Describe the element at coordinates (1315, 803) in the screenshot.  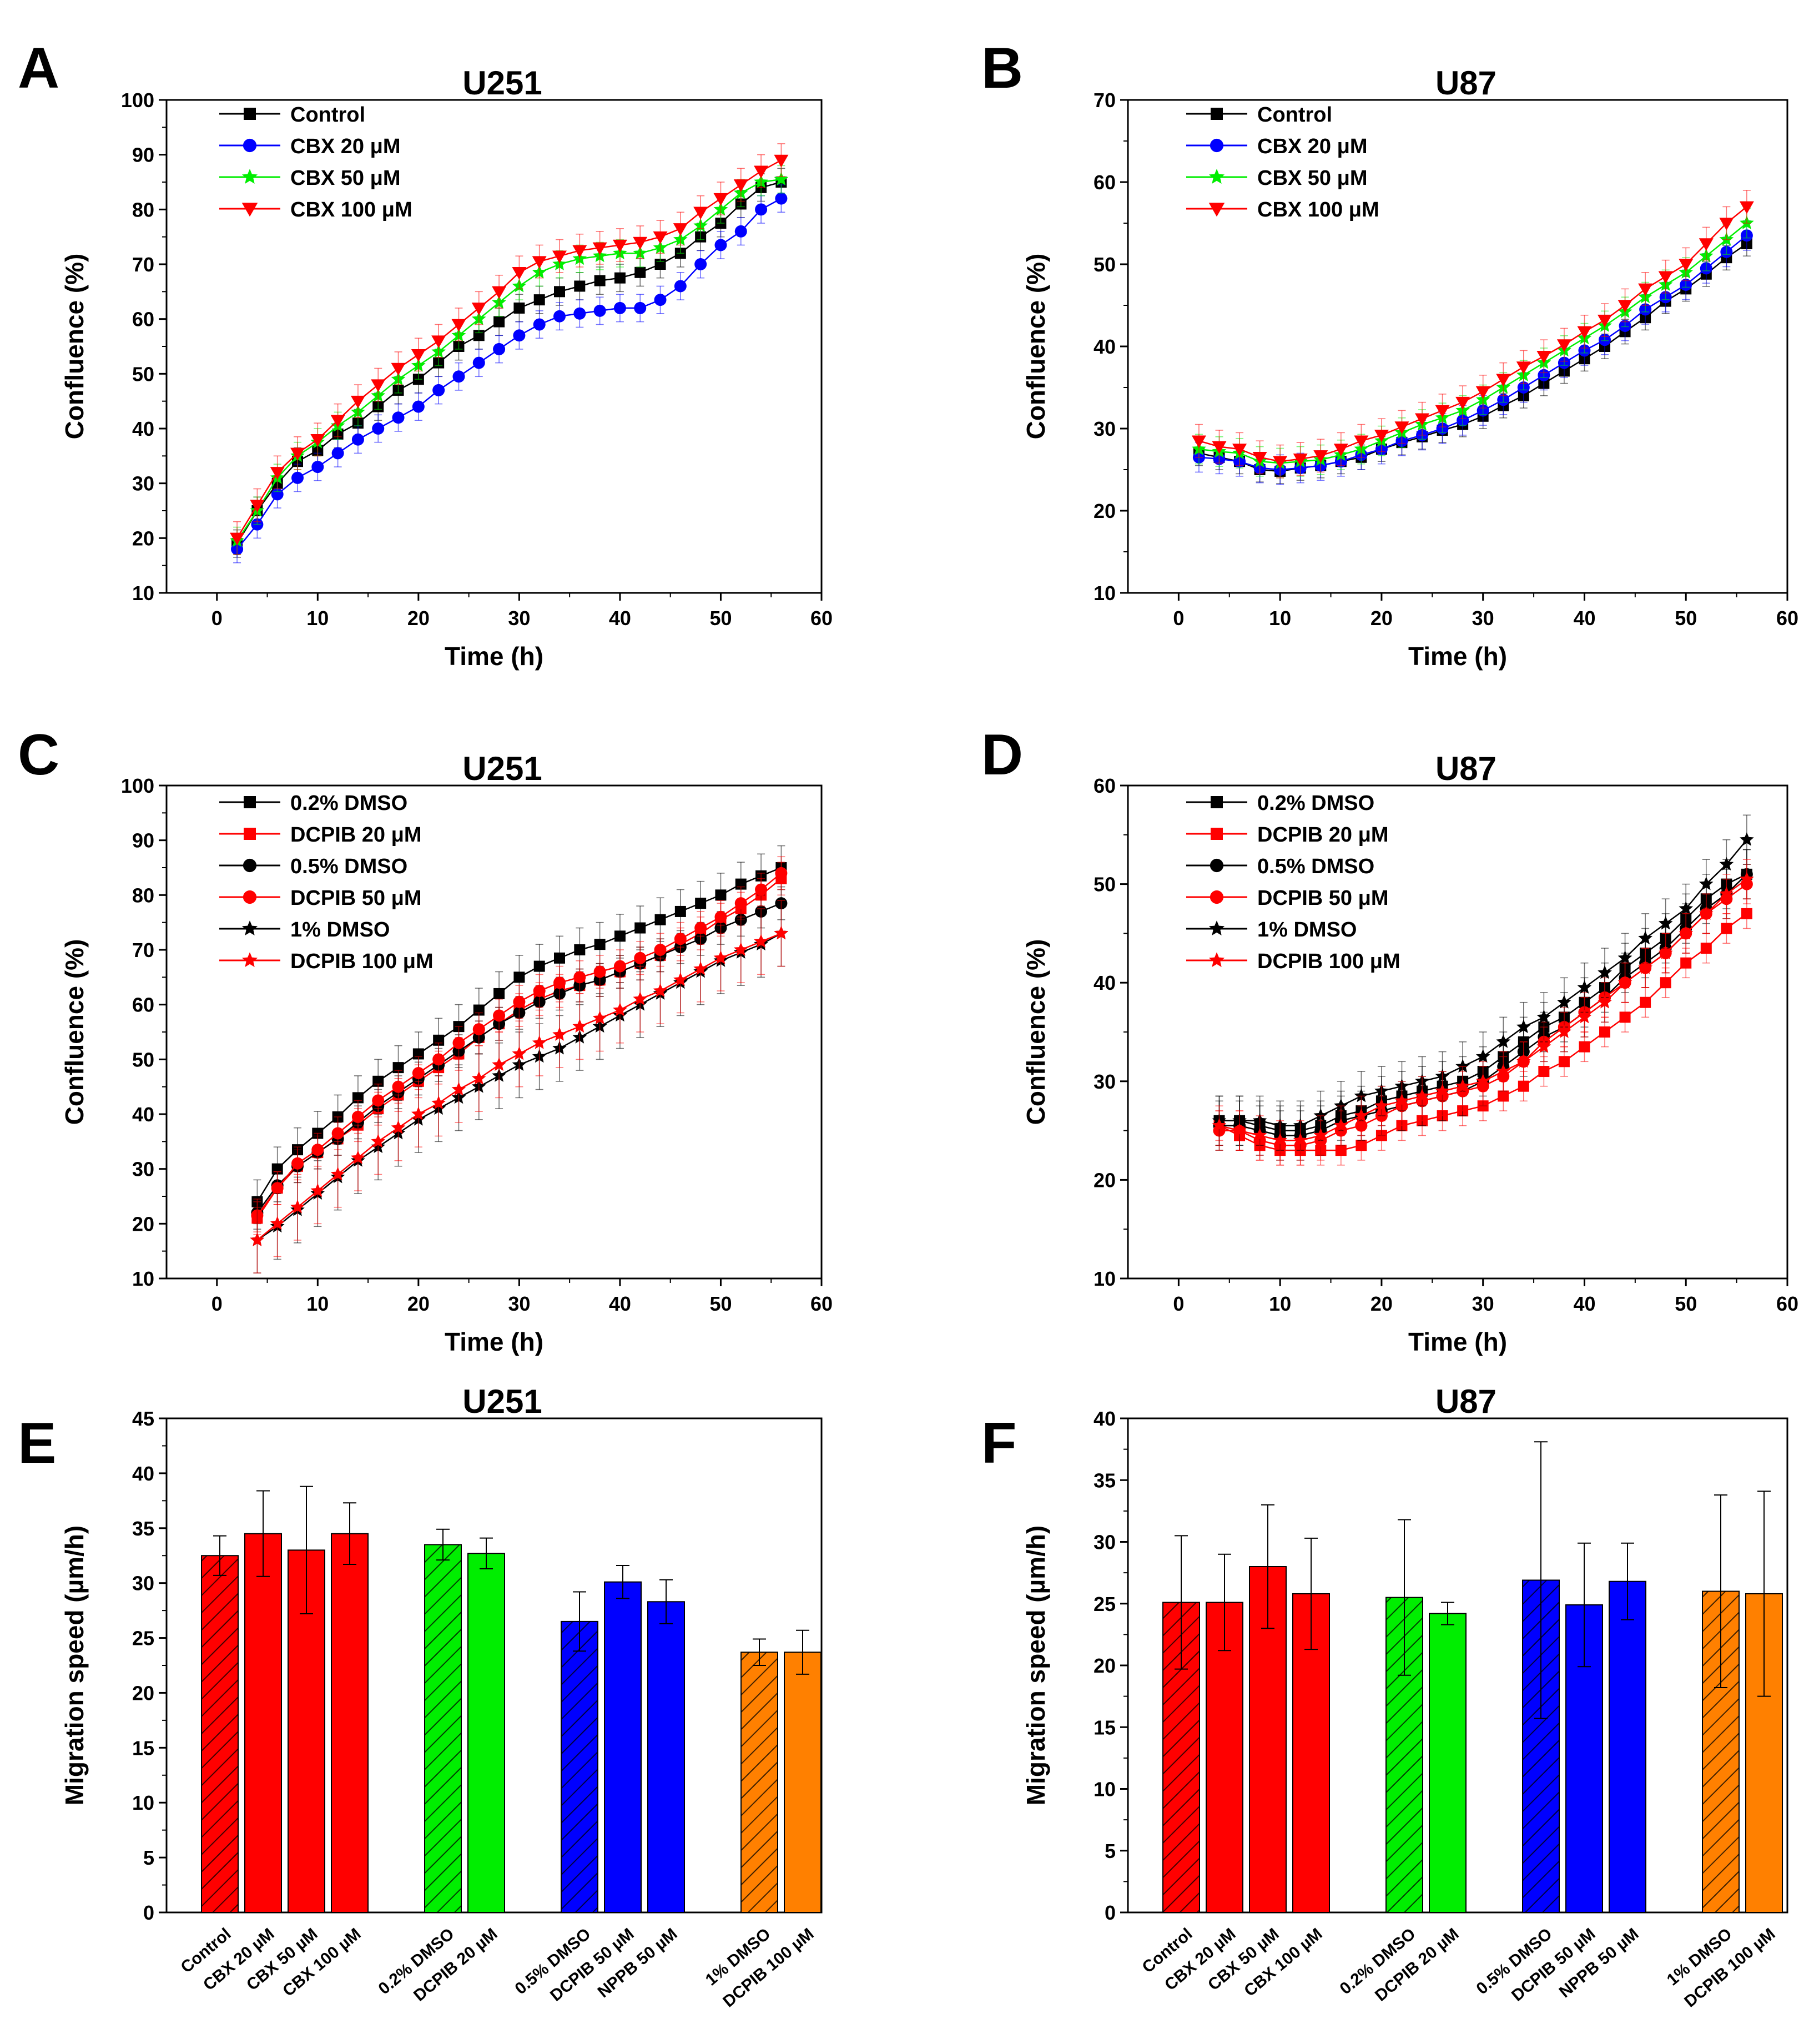
I see `legend-label: 0.2% DMSO` at that location.